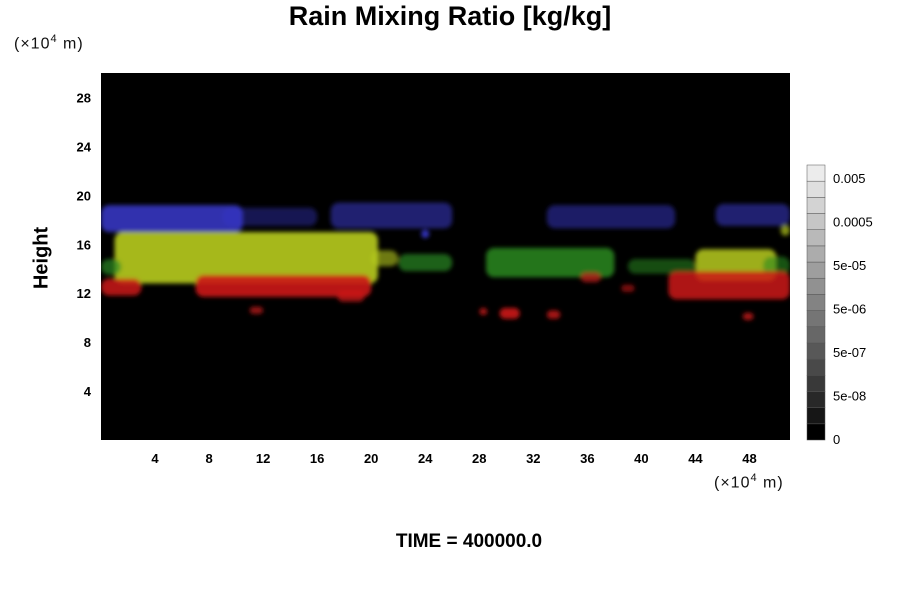 The height and width of the screenshot is (600, 900). What do you see at coordinates (84, 97) in the screenshot?
I see `y-tick-label: 28` at bounding box center [84, 97].